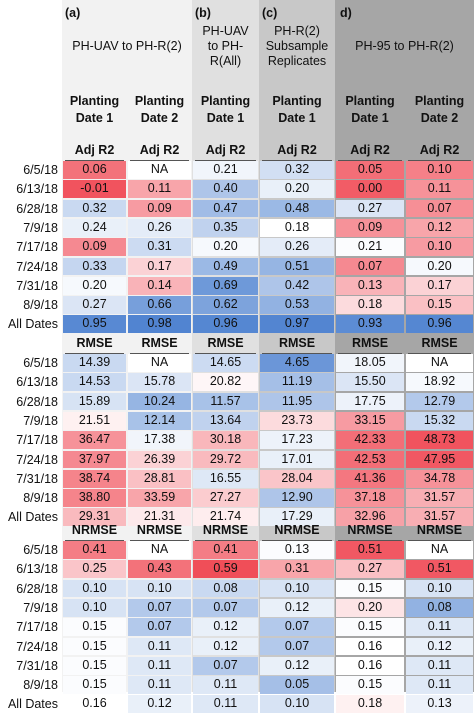 Image resolution: width=474 pixels, height=715 pixels. I want to click on heatmap-cell: 0.16, so click(370, 646).